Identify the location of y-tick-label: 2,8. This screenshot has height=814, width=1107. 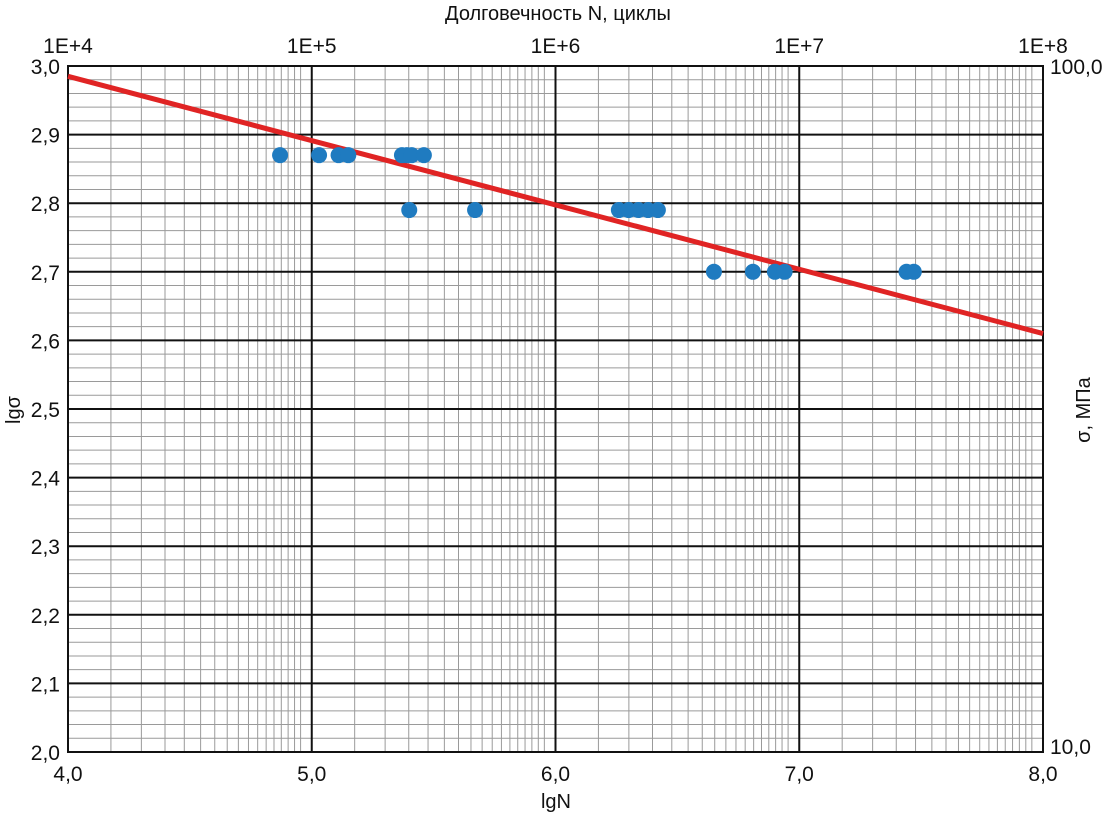
(45, 204).